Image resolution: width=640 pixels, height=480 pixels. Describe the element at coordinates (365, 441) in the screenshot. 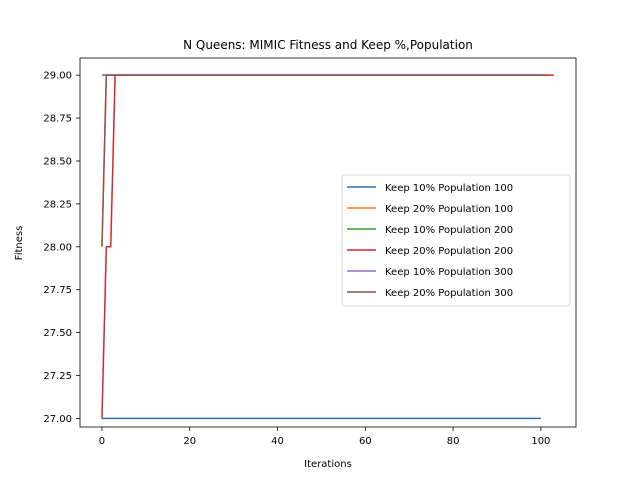

I see `x-tick-label: 60` at that location.